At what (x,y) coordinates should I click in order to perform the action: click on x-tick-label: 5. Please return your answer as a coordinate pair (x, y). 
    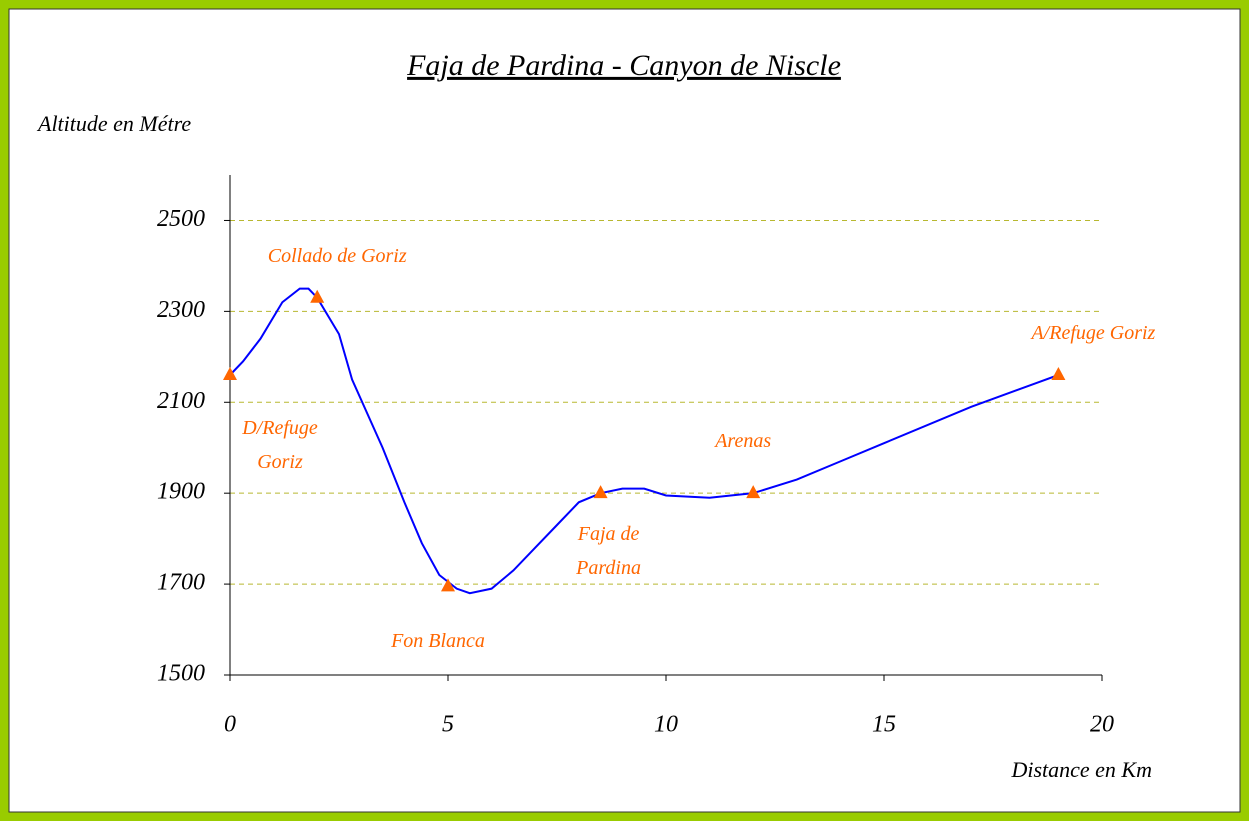
    Looking at the image, I should click on (448, 725).